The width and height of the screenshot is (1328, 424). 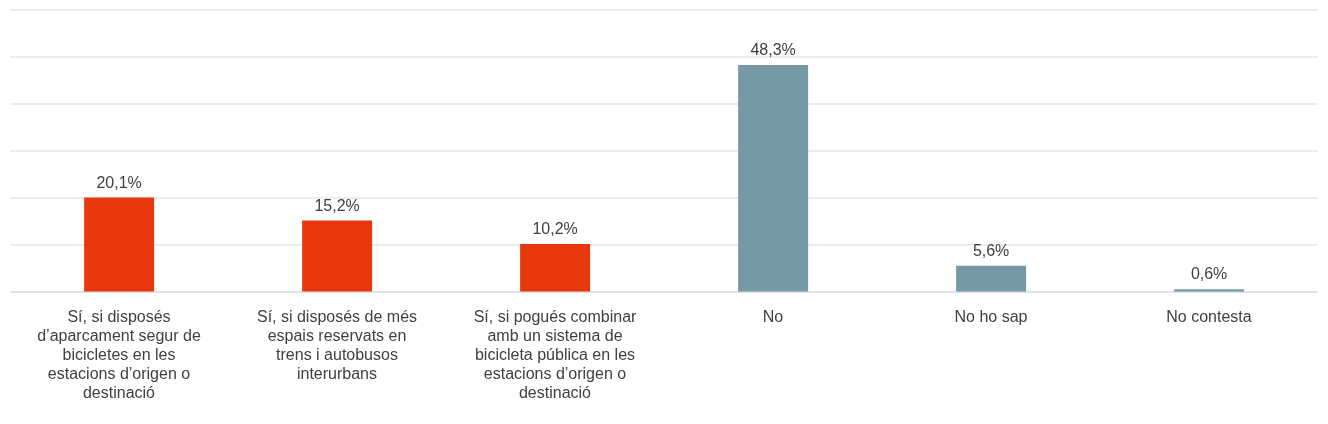 I want to click on data-label: 5,6%, so click(x=991, y=250).